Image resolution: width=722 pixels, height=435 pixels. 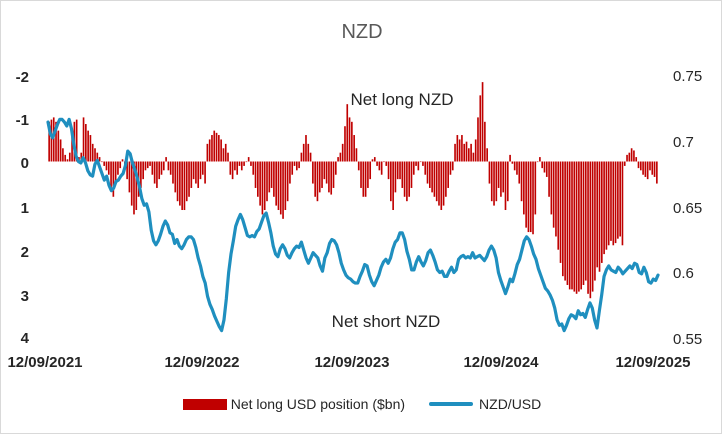 I want to click on left-tick: -2, so click(x=22, y=77).